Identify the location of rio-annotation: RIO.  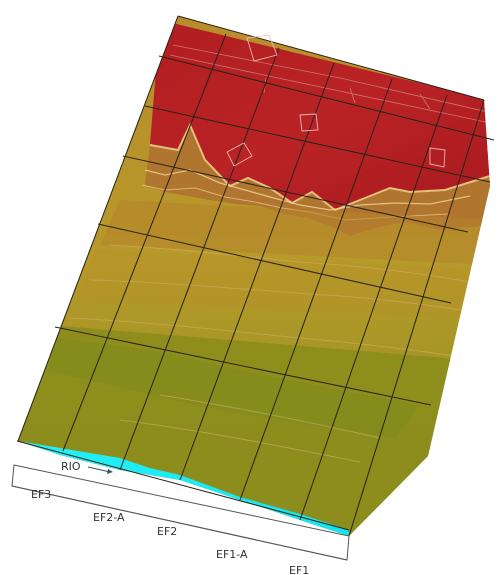
(87, 467).